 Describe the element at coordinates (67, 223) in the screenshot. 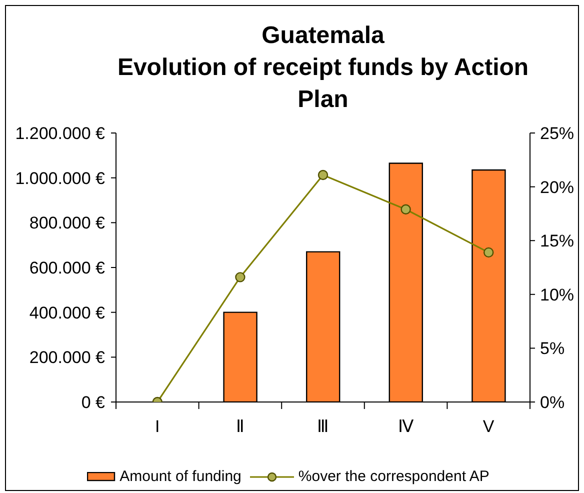

I see `y-tick-label: 800.000 €` at that location.